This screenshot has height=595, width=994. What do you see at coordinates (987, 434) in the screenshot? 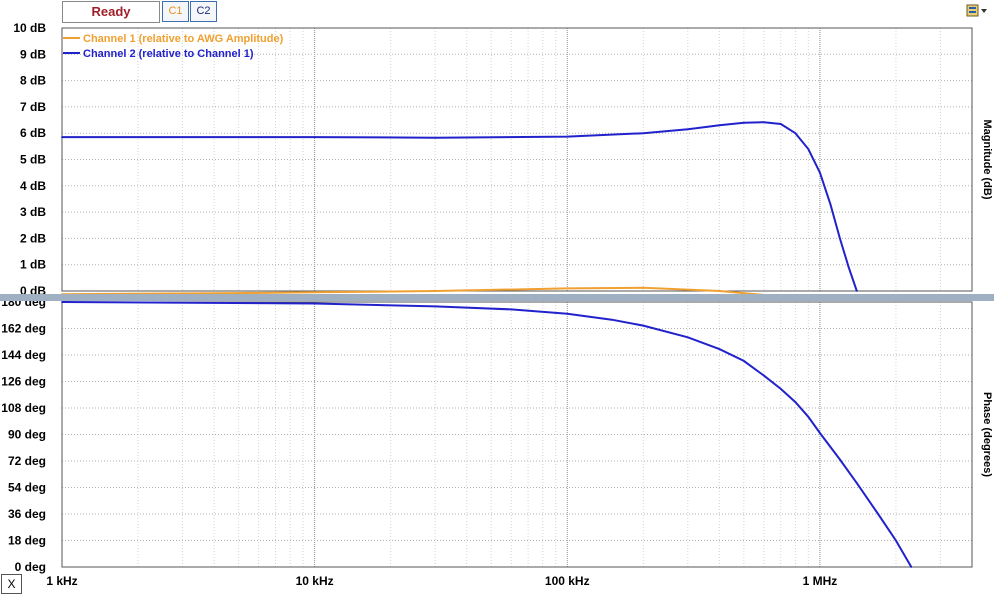
I see `phase-axis-title: Phase (degrees)` at bounding box center [987, 434].